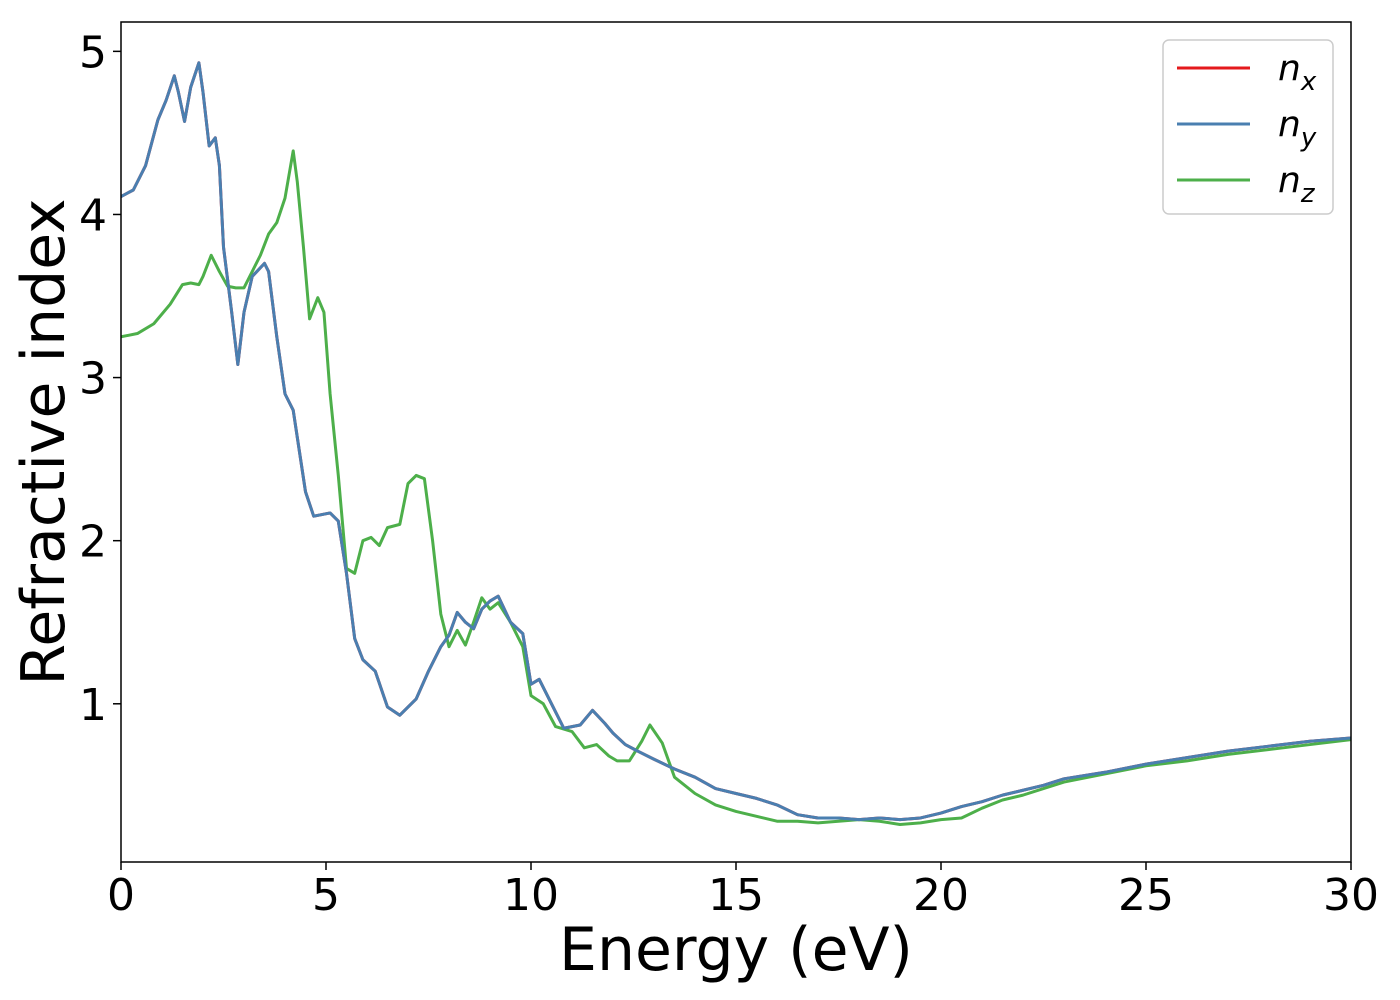 This screenshot has width=1400, height=1000. What do you see at coordinates (736, 895) in the screenshot?
I see `x-tick-label: 15` at bounding box center [736, 895].